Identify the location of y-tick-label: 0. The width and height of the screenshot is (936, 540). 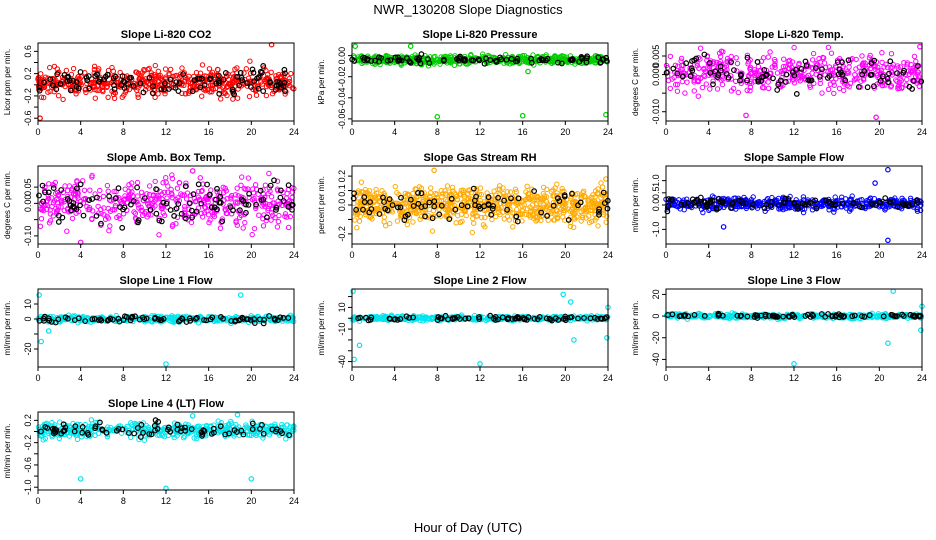
(28, 318).